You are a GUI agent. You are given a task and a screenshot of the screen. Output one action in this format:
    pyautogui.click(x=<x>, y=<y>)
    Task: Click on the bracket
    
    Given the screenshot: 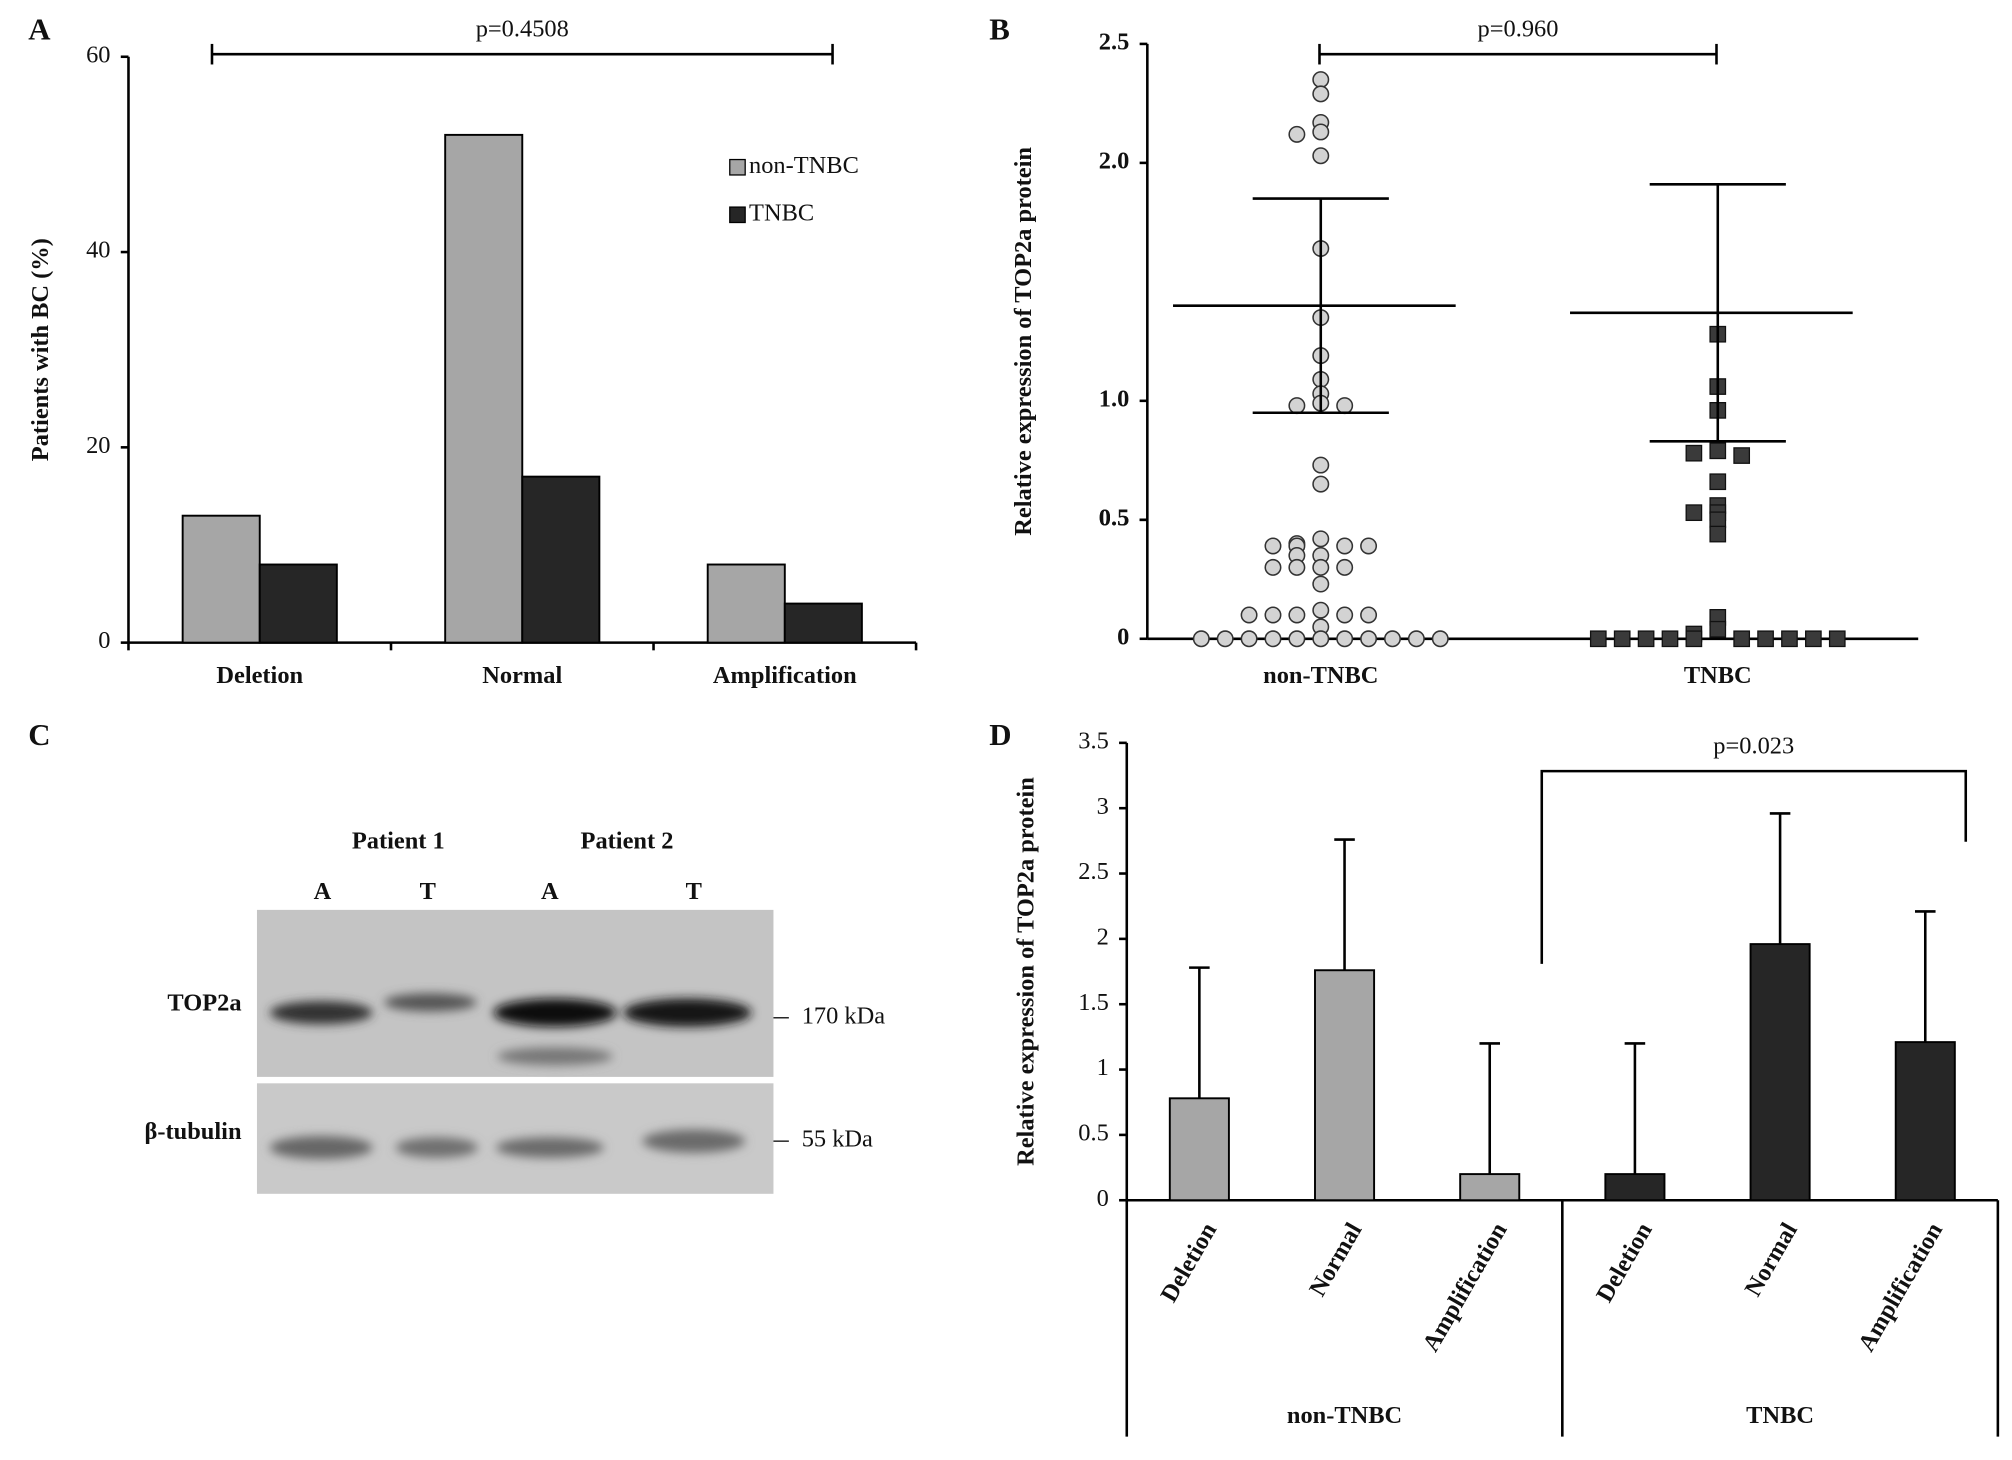 What is the action you would take?
    pyautogui.click(x=1754, y=866)
    